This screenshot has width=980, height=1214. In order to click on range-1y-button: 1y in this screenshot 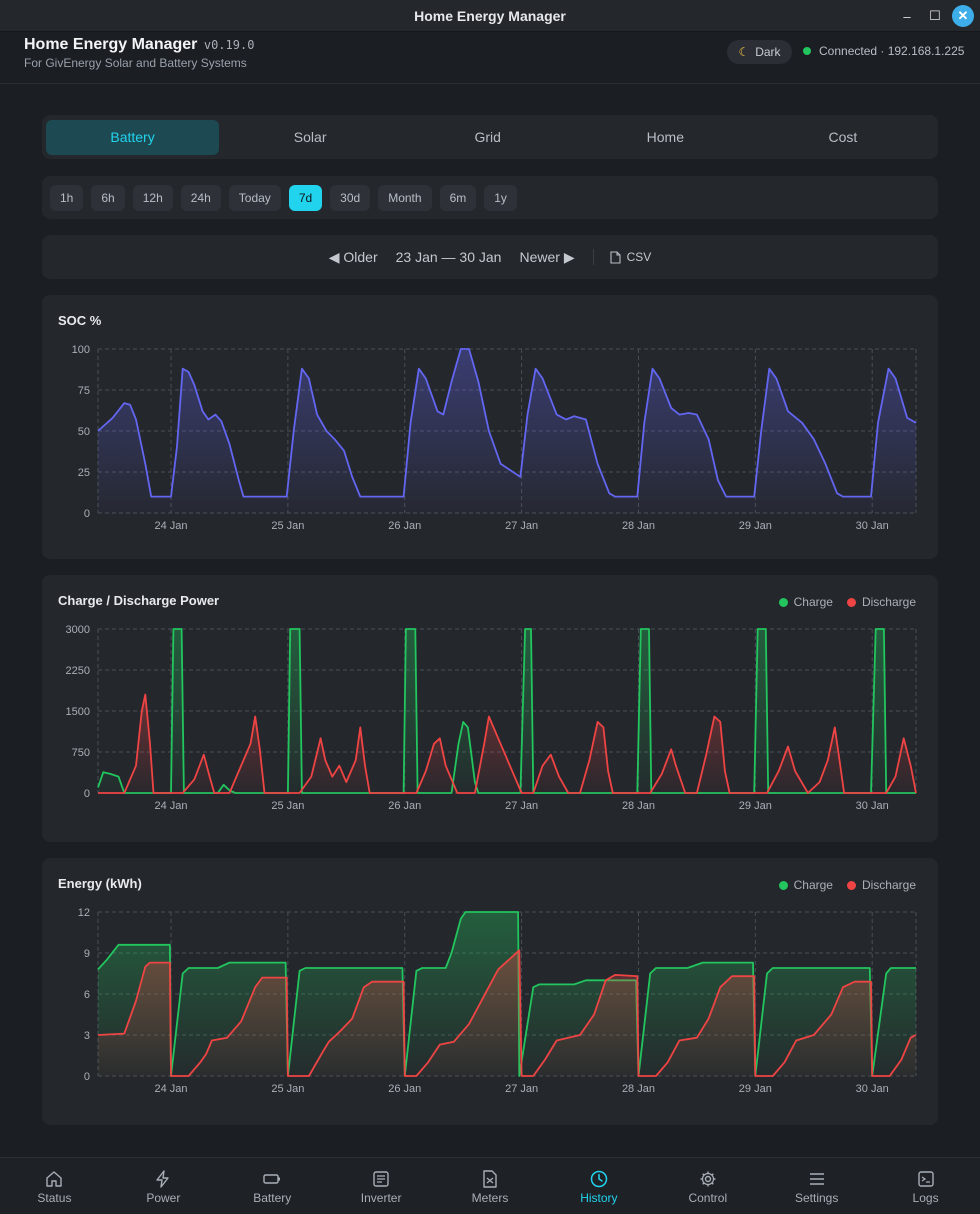, I will do `click(500, 197)`.